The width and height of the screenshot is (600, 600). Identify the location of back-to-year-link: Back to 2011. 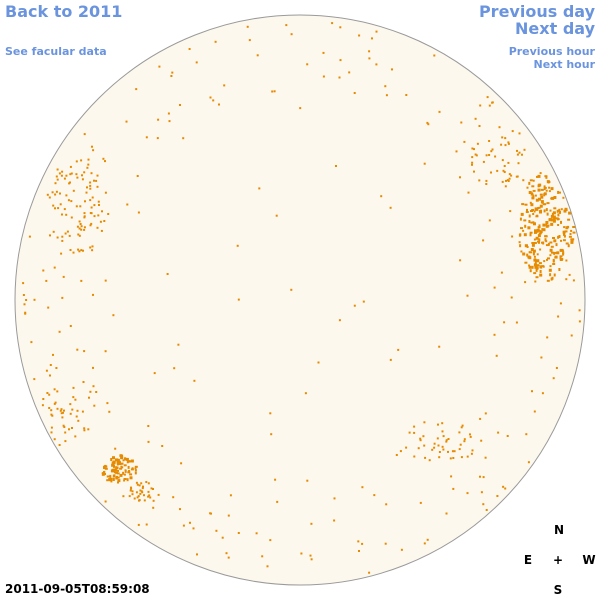
(64, 11).